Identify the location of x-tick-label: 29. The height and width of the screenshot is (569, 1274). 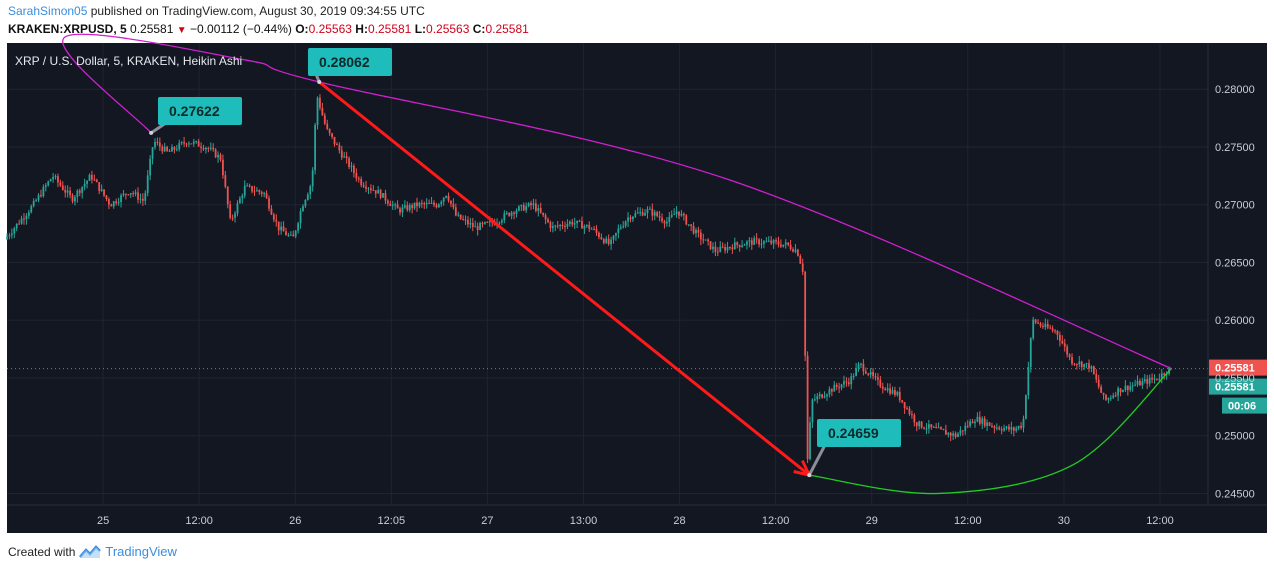
(872, 521).